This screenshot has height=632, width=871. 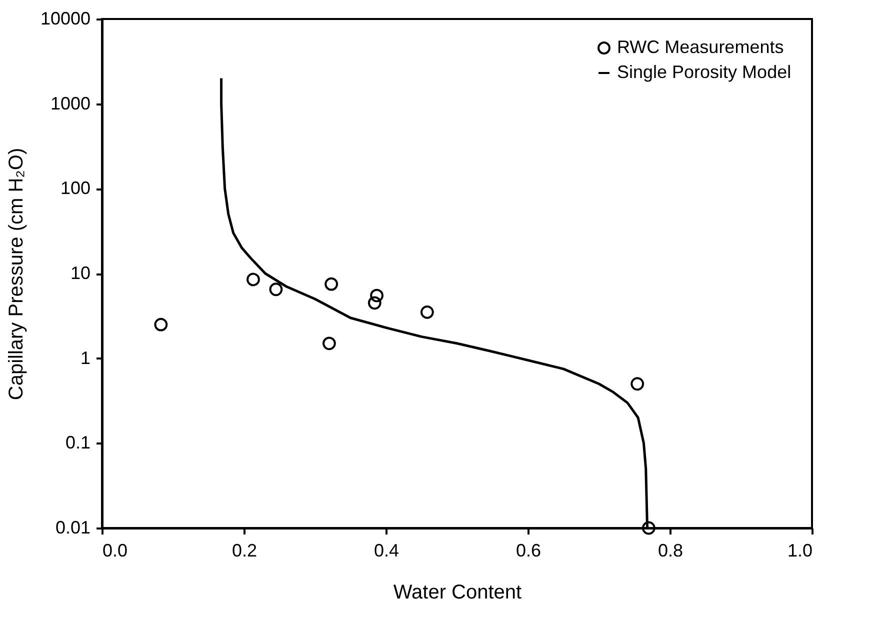 What do you see at coordinates (75, 188) in the screenshot?
I see `y-tick-label: 100` at bounding box center [75, 188].